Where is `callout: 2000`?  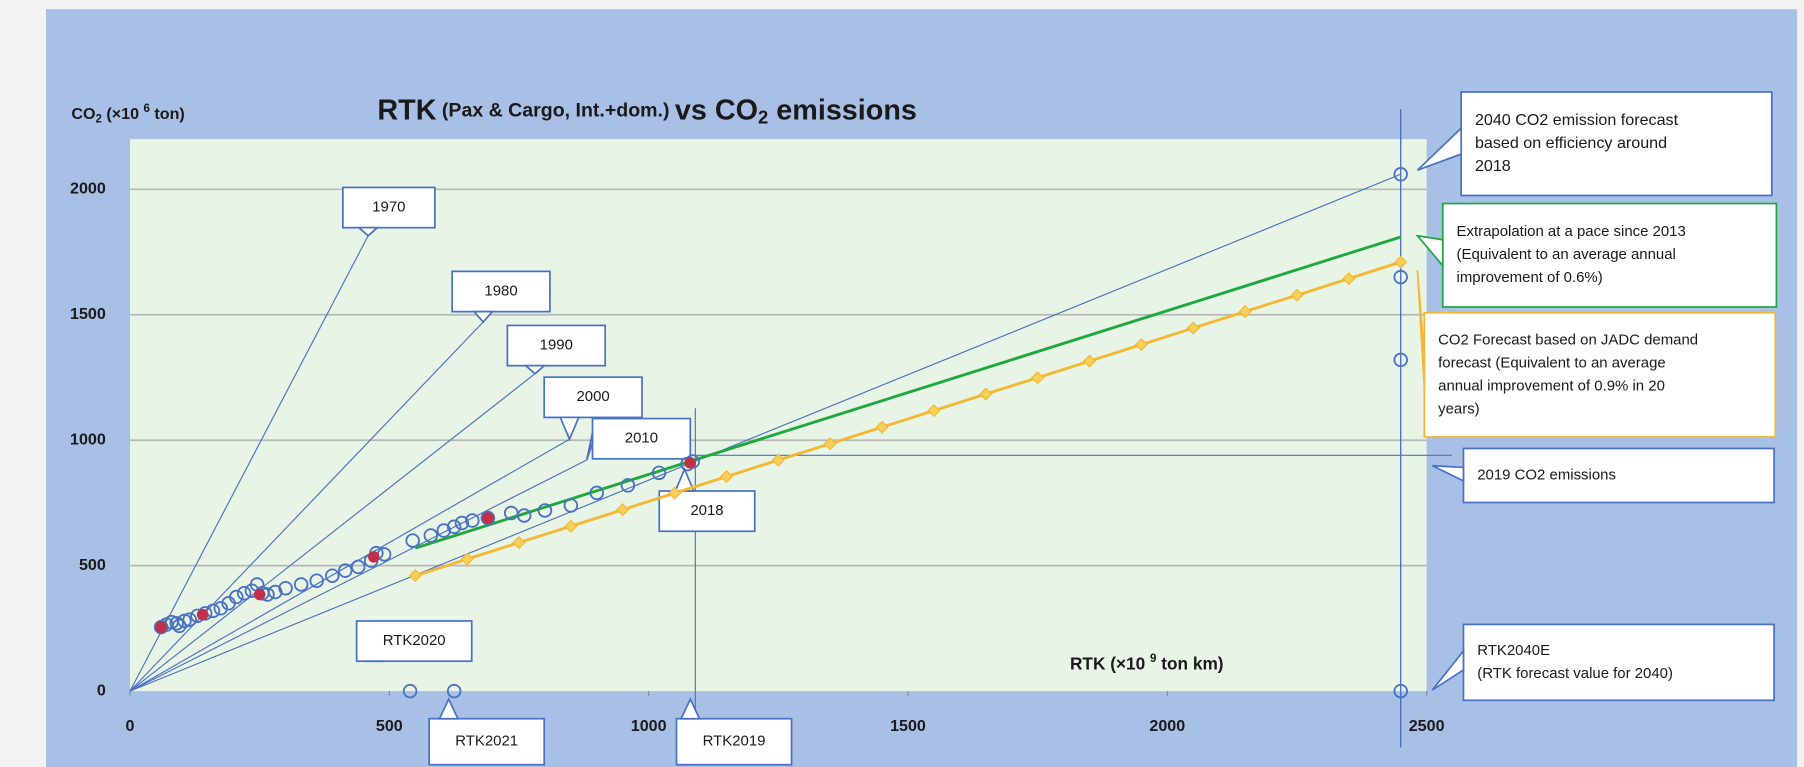 callout: 2000 is located at coordinates (593, 409).